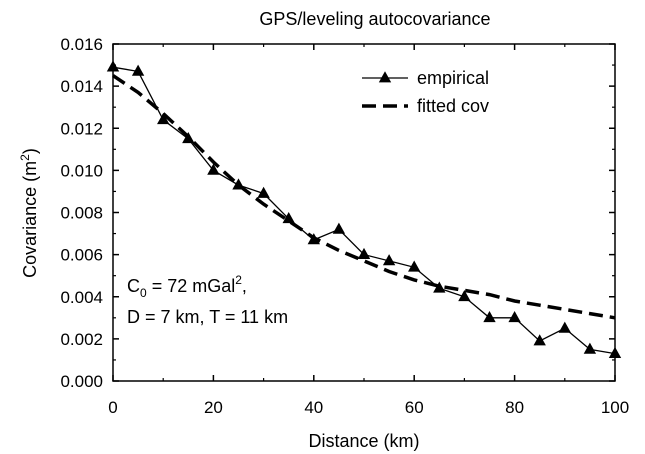 This screenshot has width=645, height=454. Describe the element at coordinates (385, 77) in the screenshot. I see `legend-marker-empirical` at that location.